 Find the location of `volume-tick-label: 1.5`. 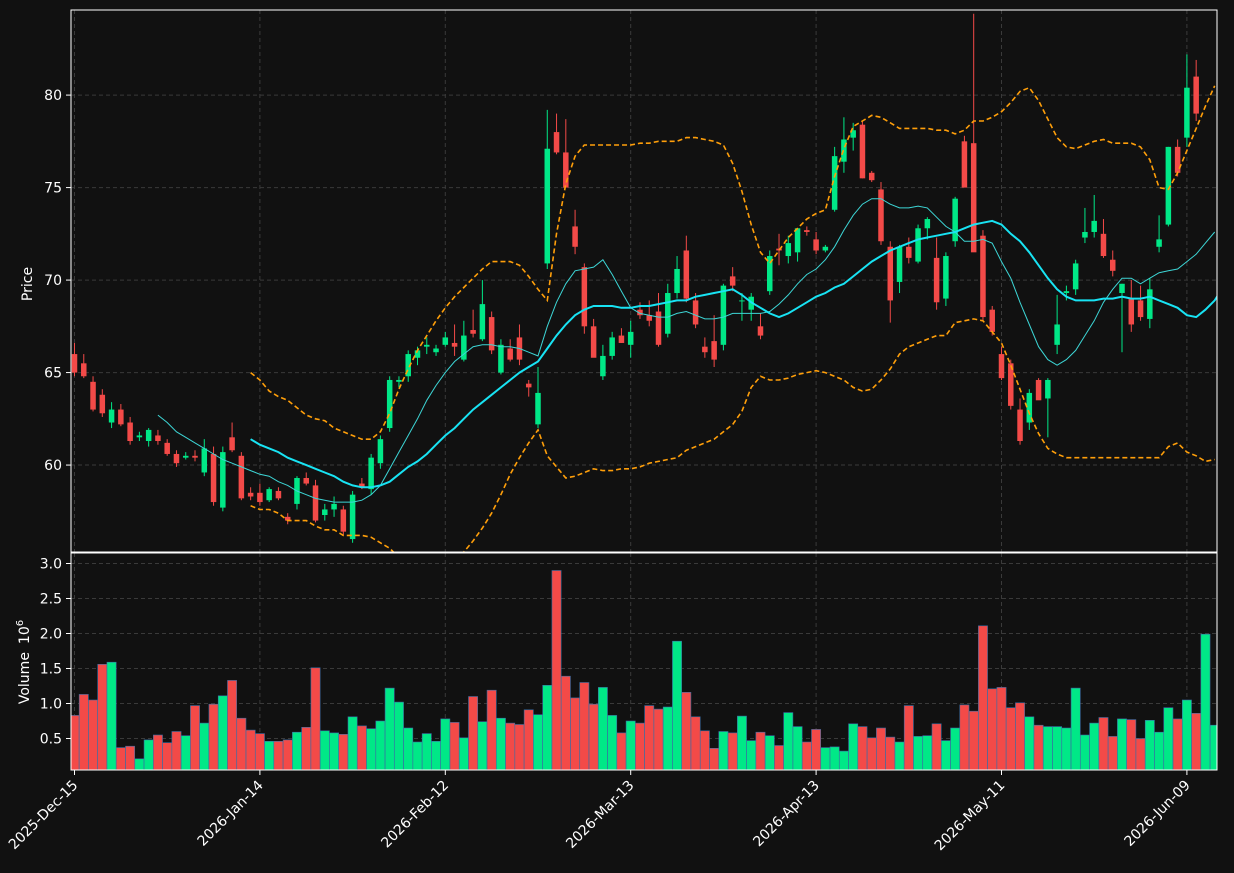

volume-tick-label: 1.5 is located at coordinates (51, 670).